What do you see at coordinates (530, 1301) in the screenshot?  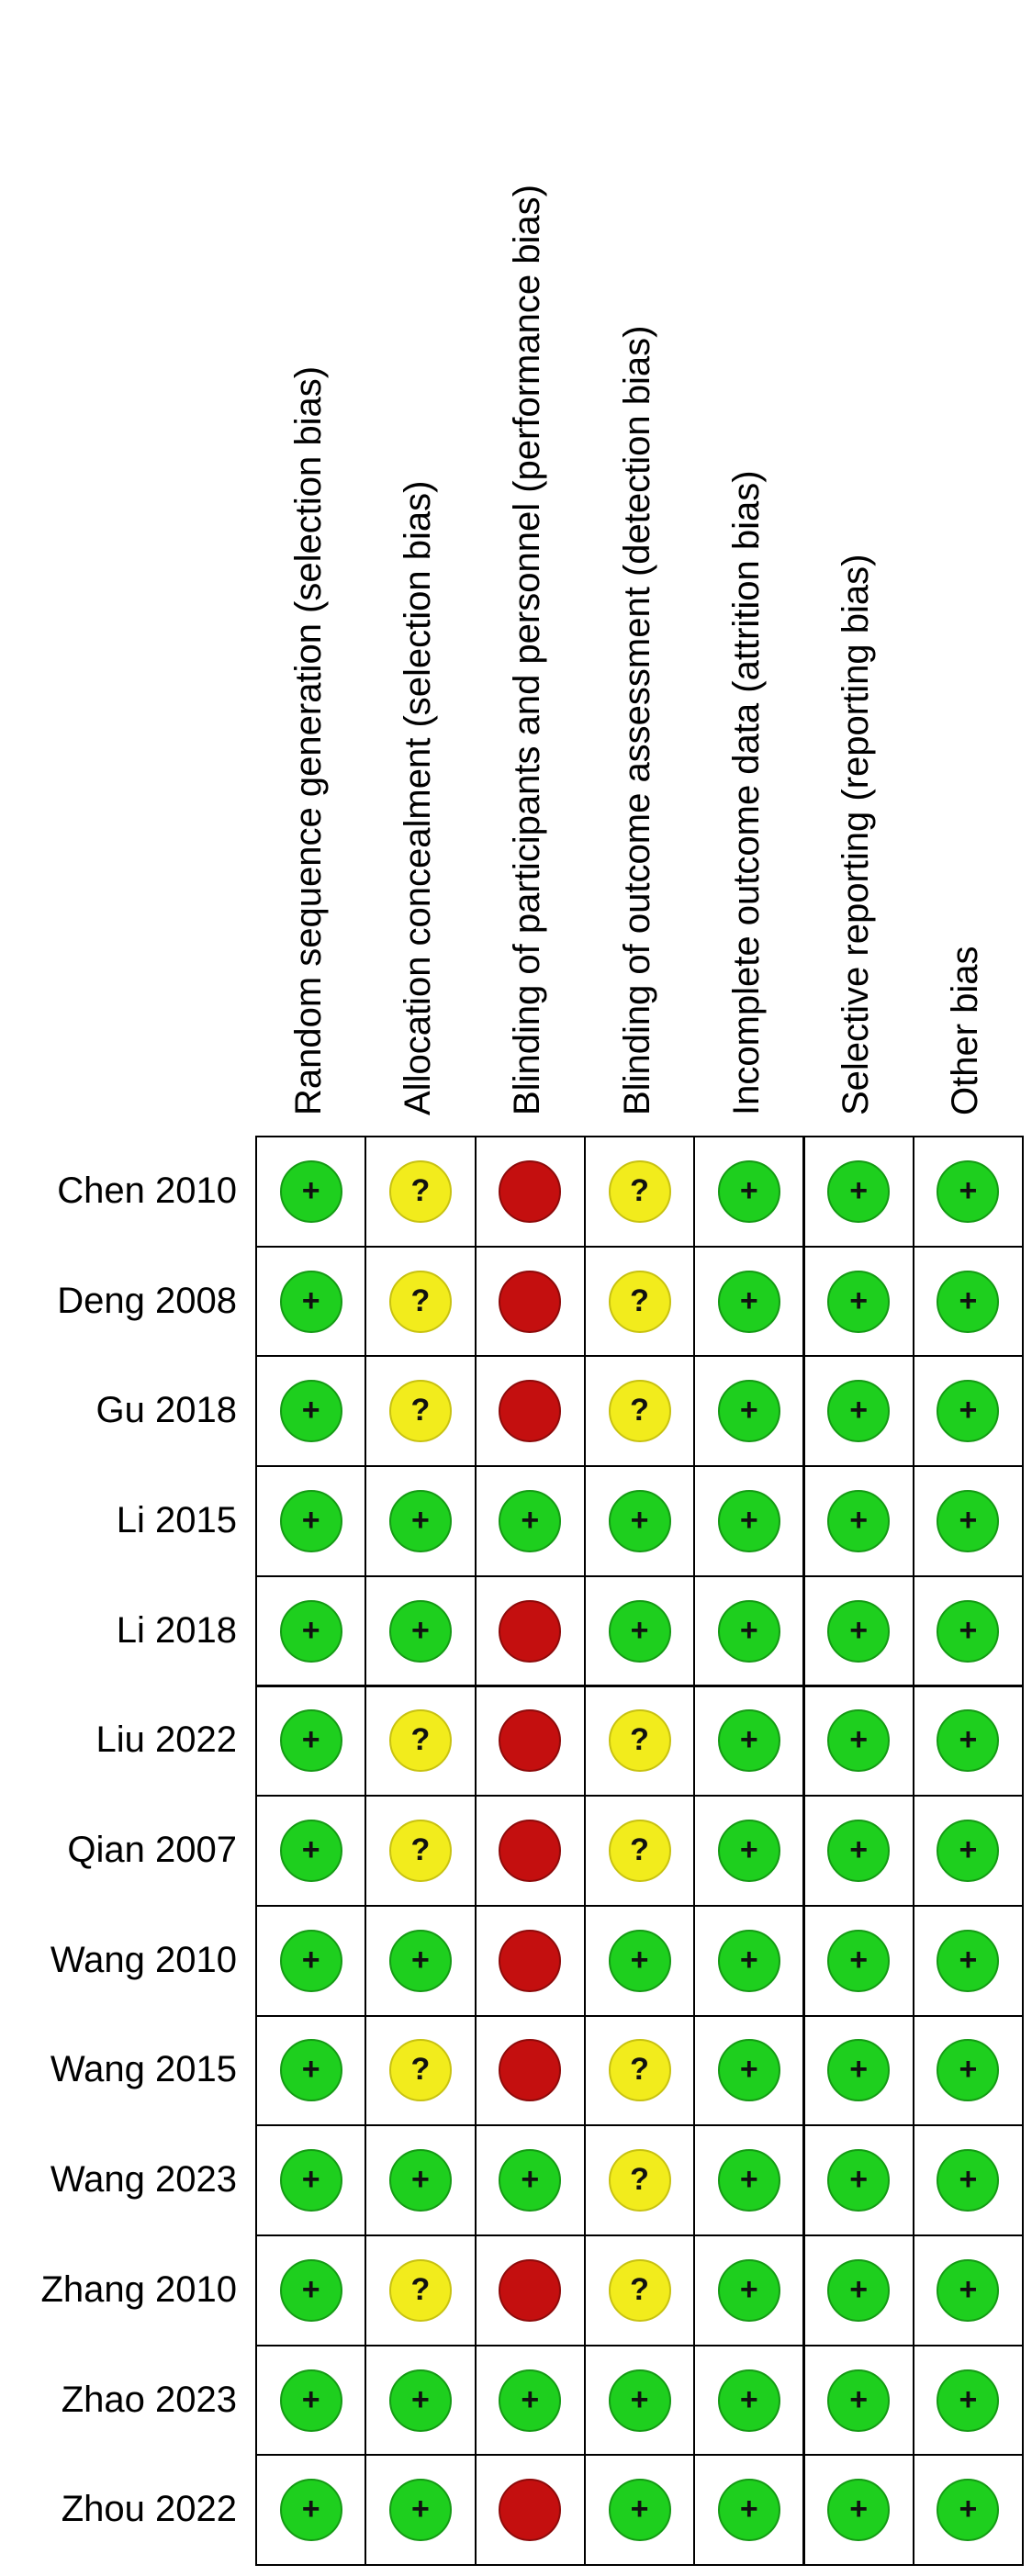 I see `high-risk-dot` at bounding box center [530, 1301].